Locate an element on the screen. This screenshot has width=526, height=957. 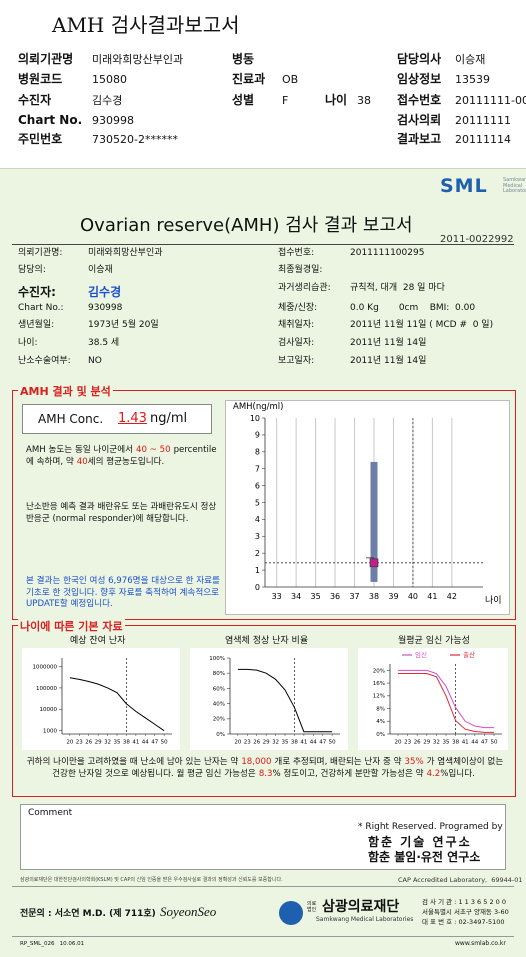
y-tick-label: 8 is located at coordinates (257, 452).